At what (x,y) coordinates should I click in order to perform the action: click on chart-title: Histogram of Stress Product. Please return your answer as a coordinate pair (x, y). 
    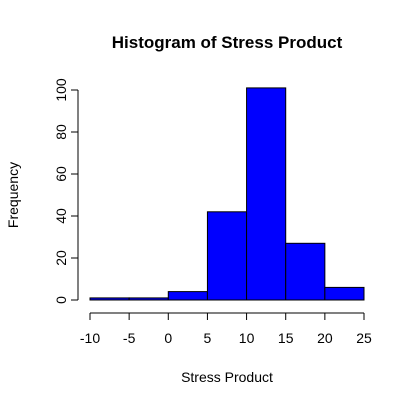
    Looking at the image, I should click on (227, 42).